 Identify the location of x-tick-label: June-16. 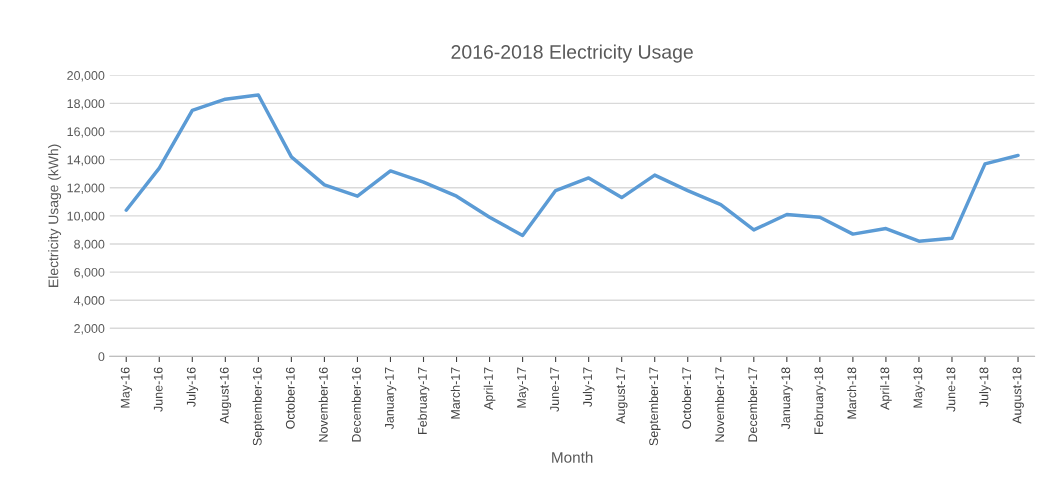
(158, 389).